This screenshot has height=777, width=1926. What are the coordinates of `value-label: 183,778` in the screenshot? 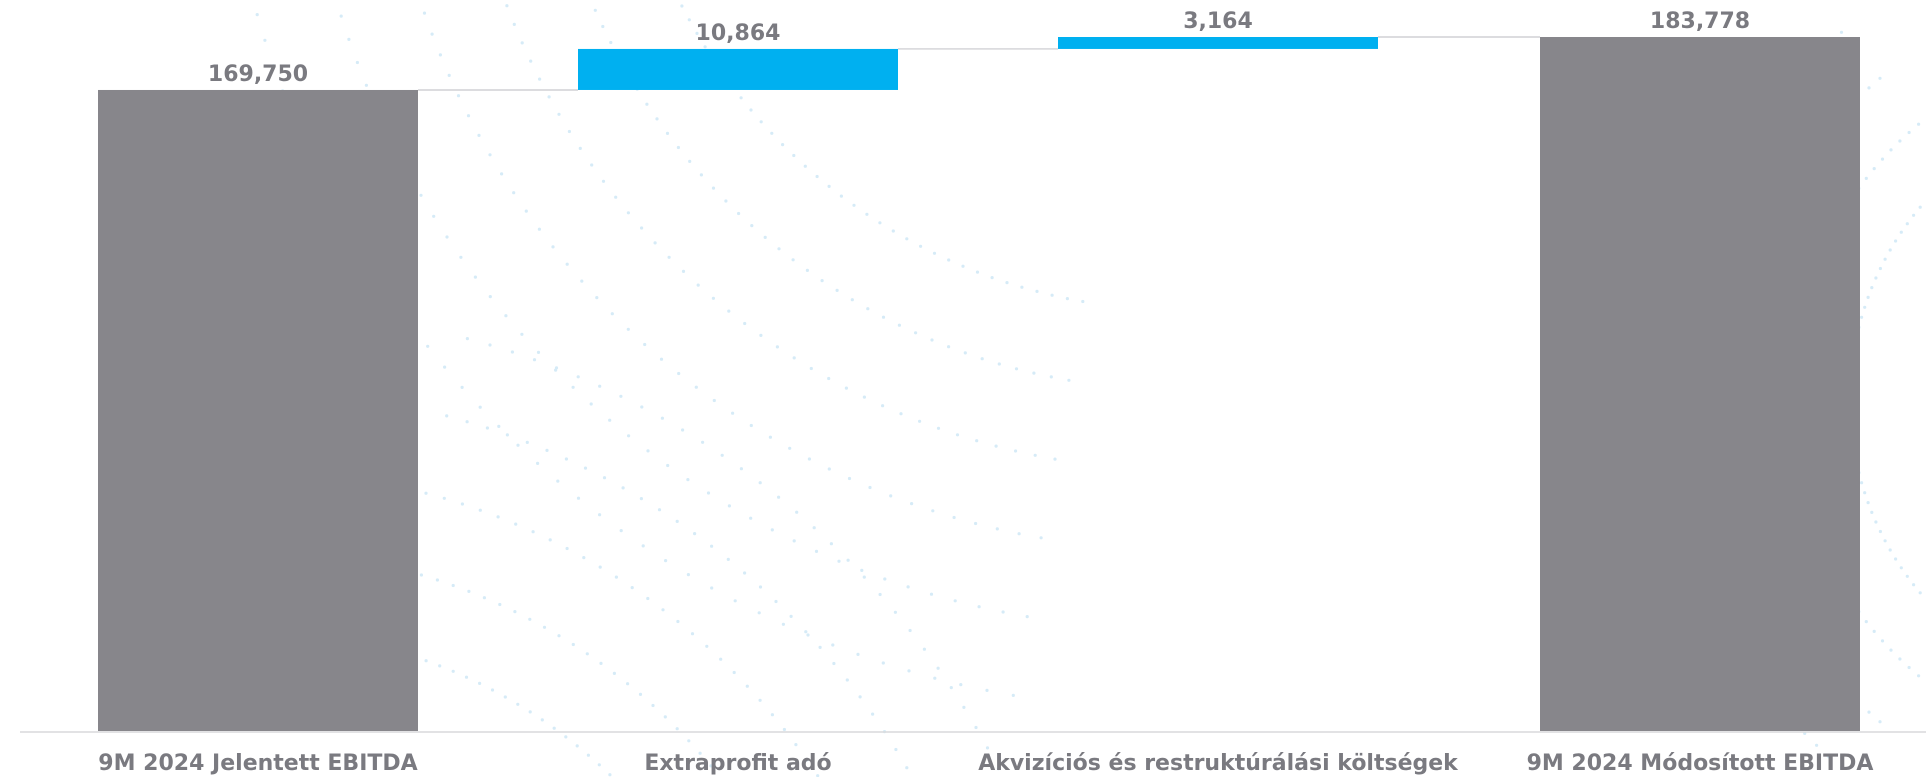 It's located at (1700, 21).